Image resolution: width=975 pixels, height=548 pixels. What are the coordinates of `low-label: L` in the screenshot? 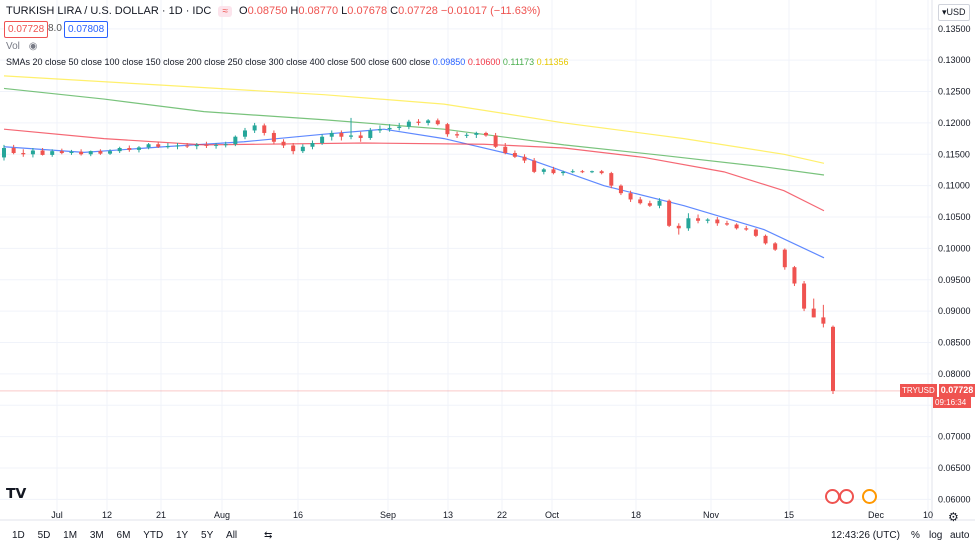 It's located at (344, 11).